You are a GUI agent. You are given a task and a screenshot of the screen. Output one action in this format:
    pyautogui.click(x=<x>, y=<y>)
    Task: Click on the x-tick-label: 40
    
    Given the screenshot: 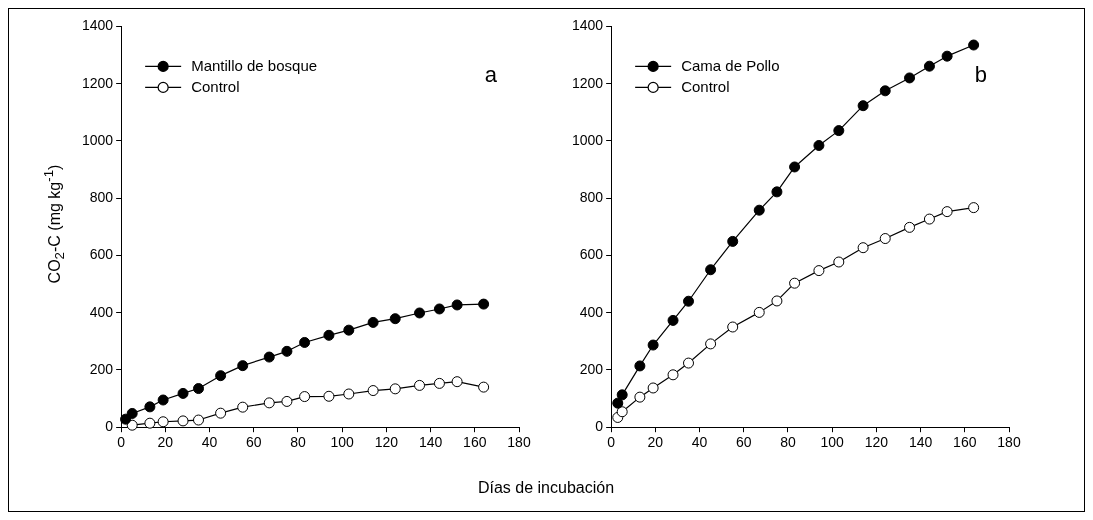 What is the action you would take?
    pyautogui.click(x=699, y=442)
    